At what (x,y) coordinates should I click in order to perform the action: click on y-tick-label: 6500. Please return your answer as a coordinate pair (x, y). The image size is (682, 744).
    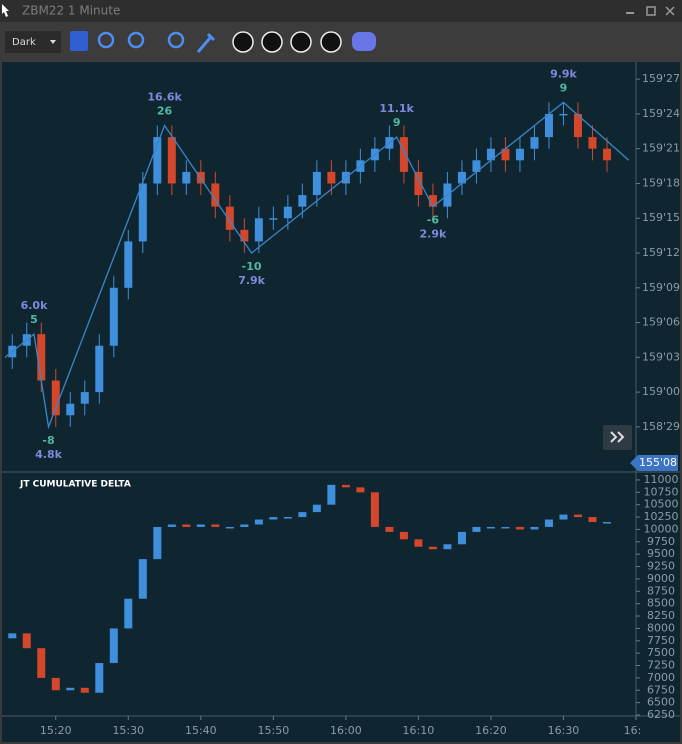
    Looking at the image, I should click on (661, 702).